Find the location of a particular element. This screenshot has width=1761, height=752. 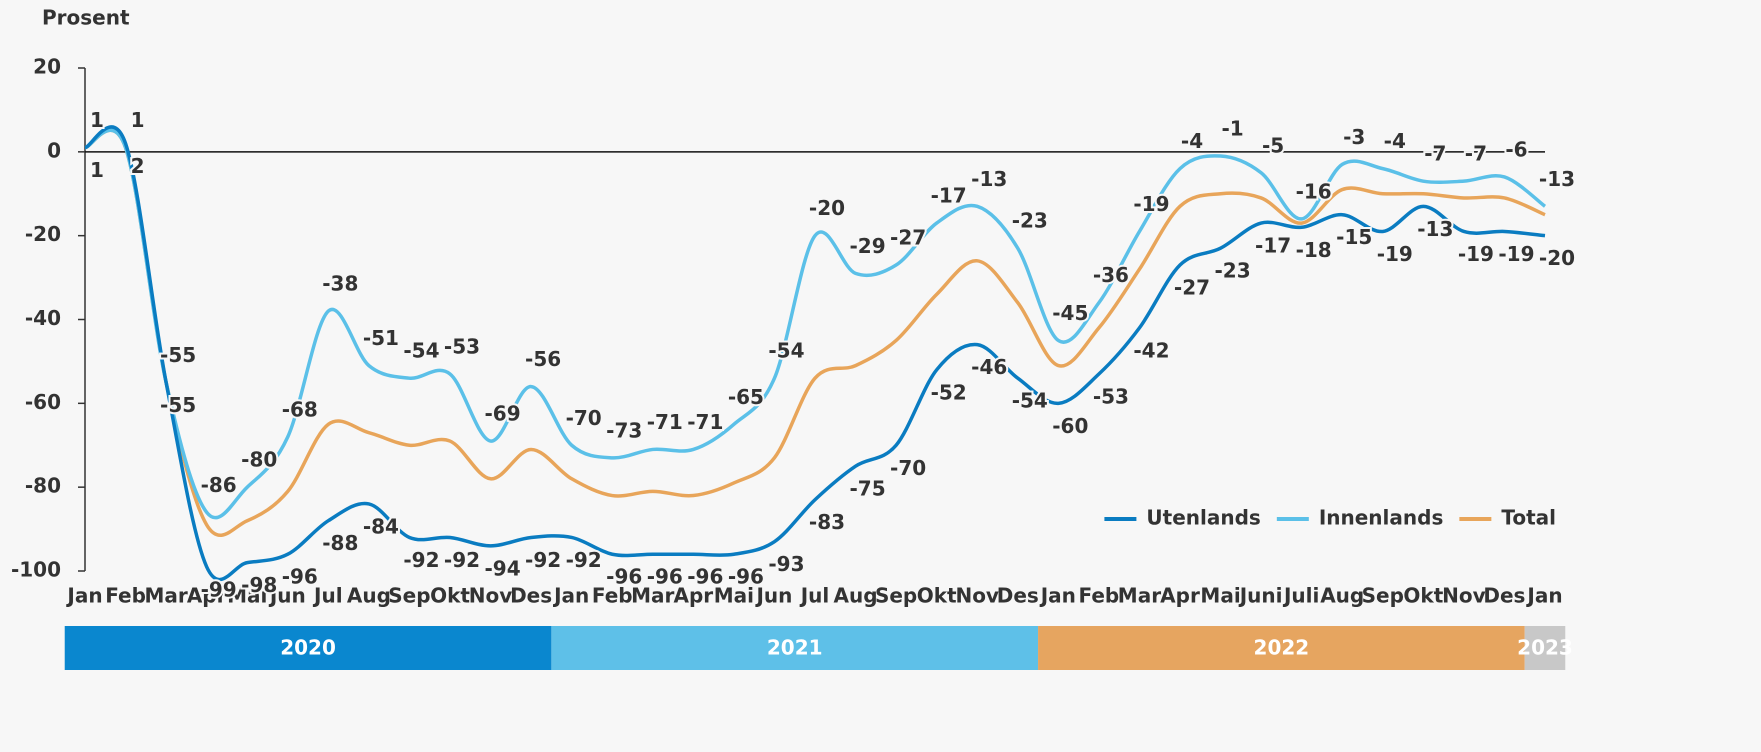

y-tick-label: 20 is located at coordinates (47, 67).